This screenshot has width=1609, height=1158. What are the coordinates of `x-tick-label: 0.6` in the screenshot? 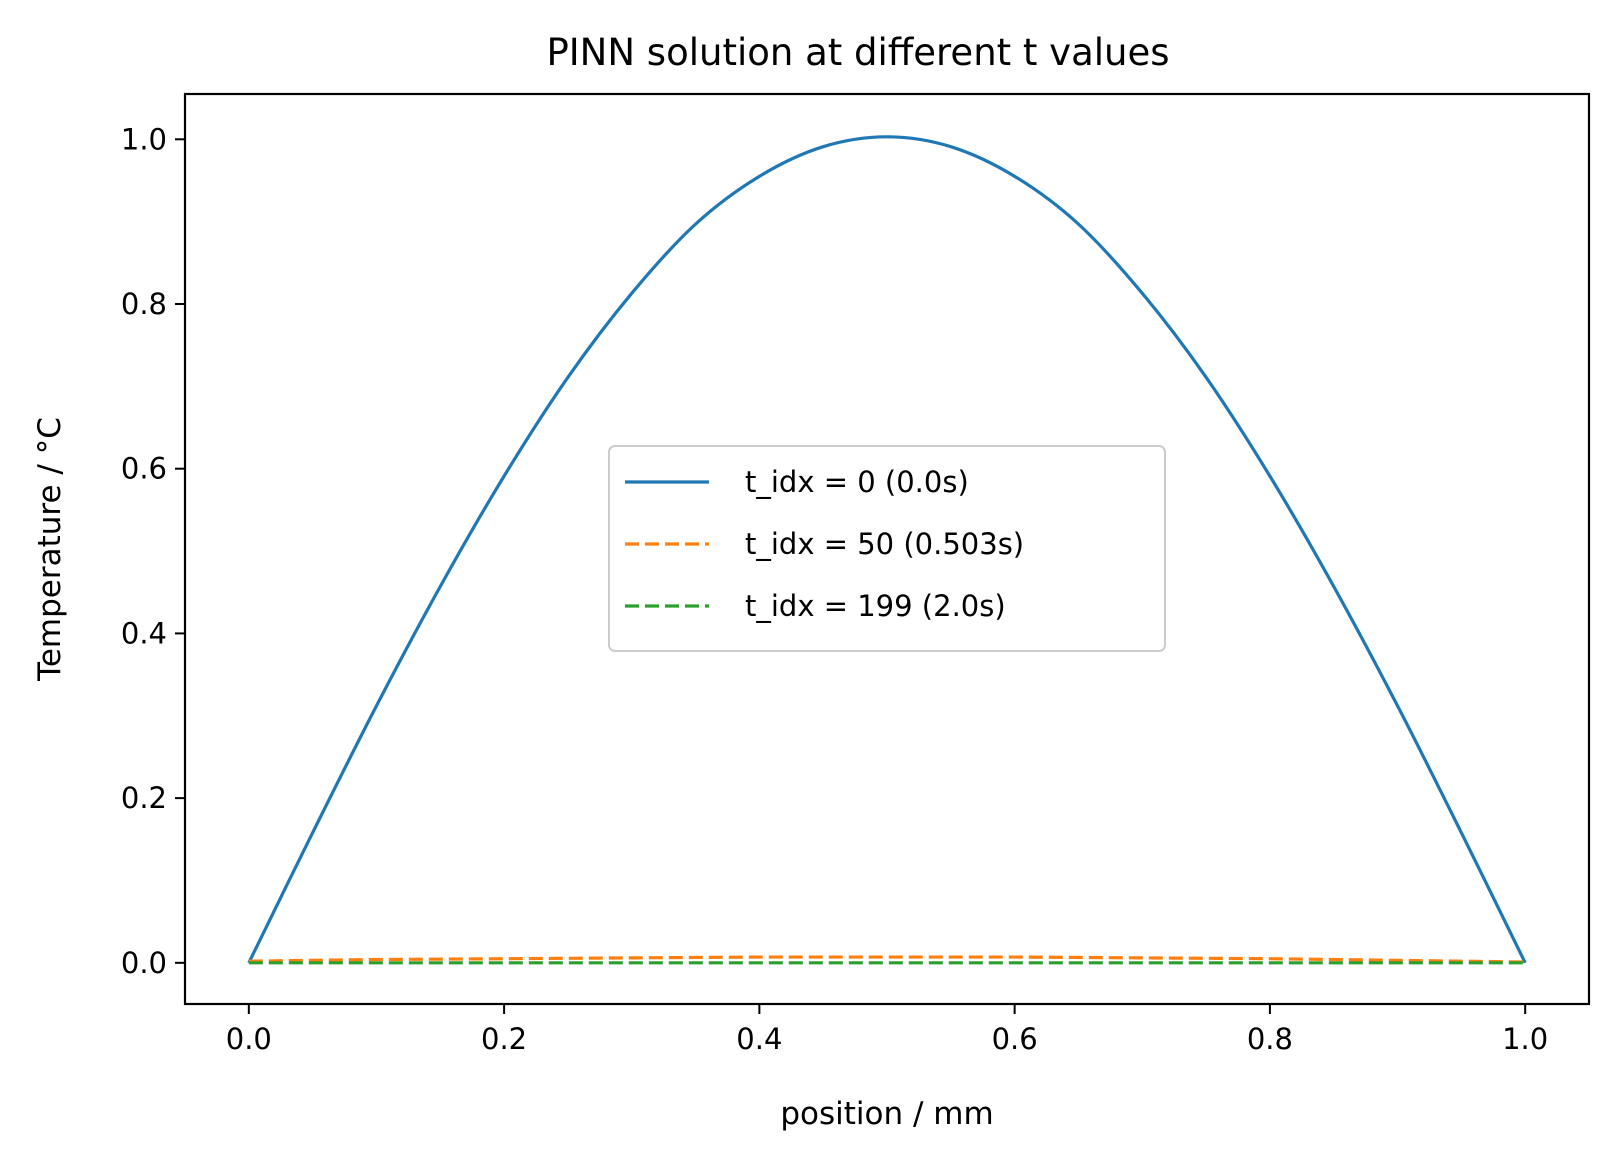 It's located at (1015, 1039).